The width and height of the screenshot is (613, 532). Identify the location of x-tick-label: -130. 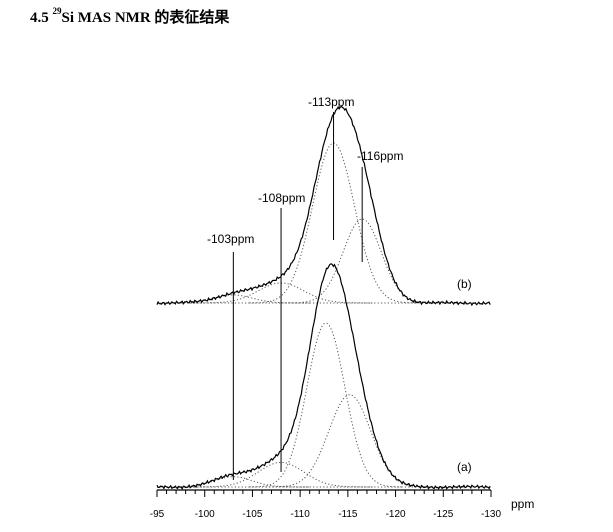
(491, 514).